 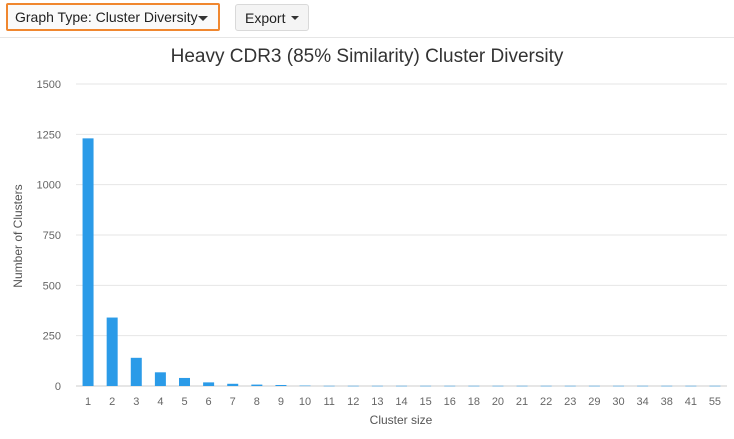 What do you see at coordinates (257, 402) in the screenshot?
I see `x-tick-label: 8` at bounding box center [257, 402].